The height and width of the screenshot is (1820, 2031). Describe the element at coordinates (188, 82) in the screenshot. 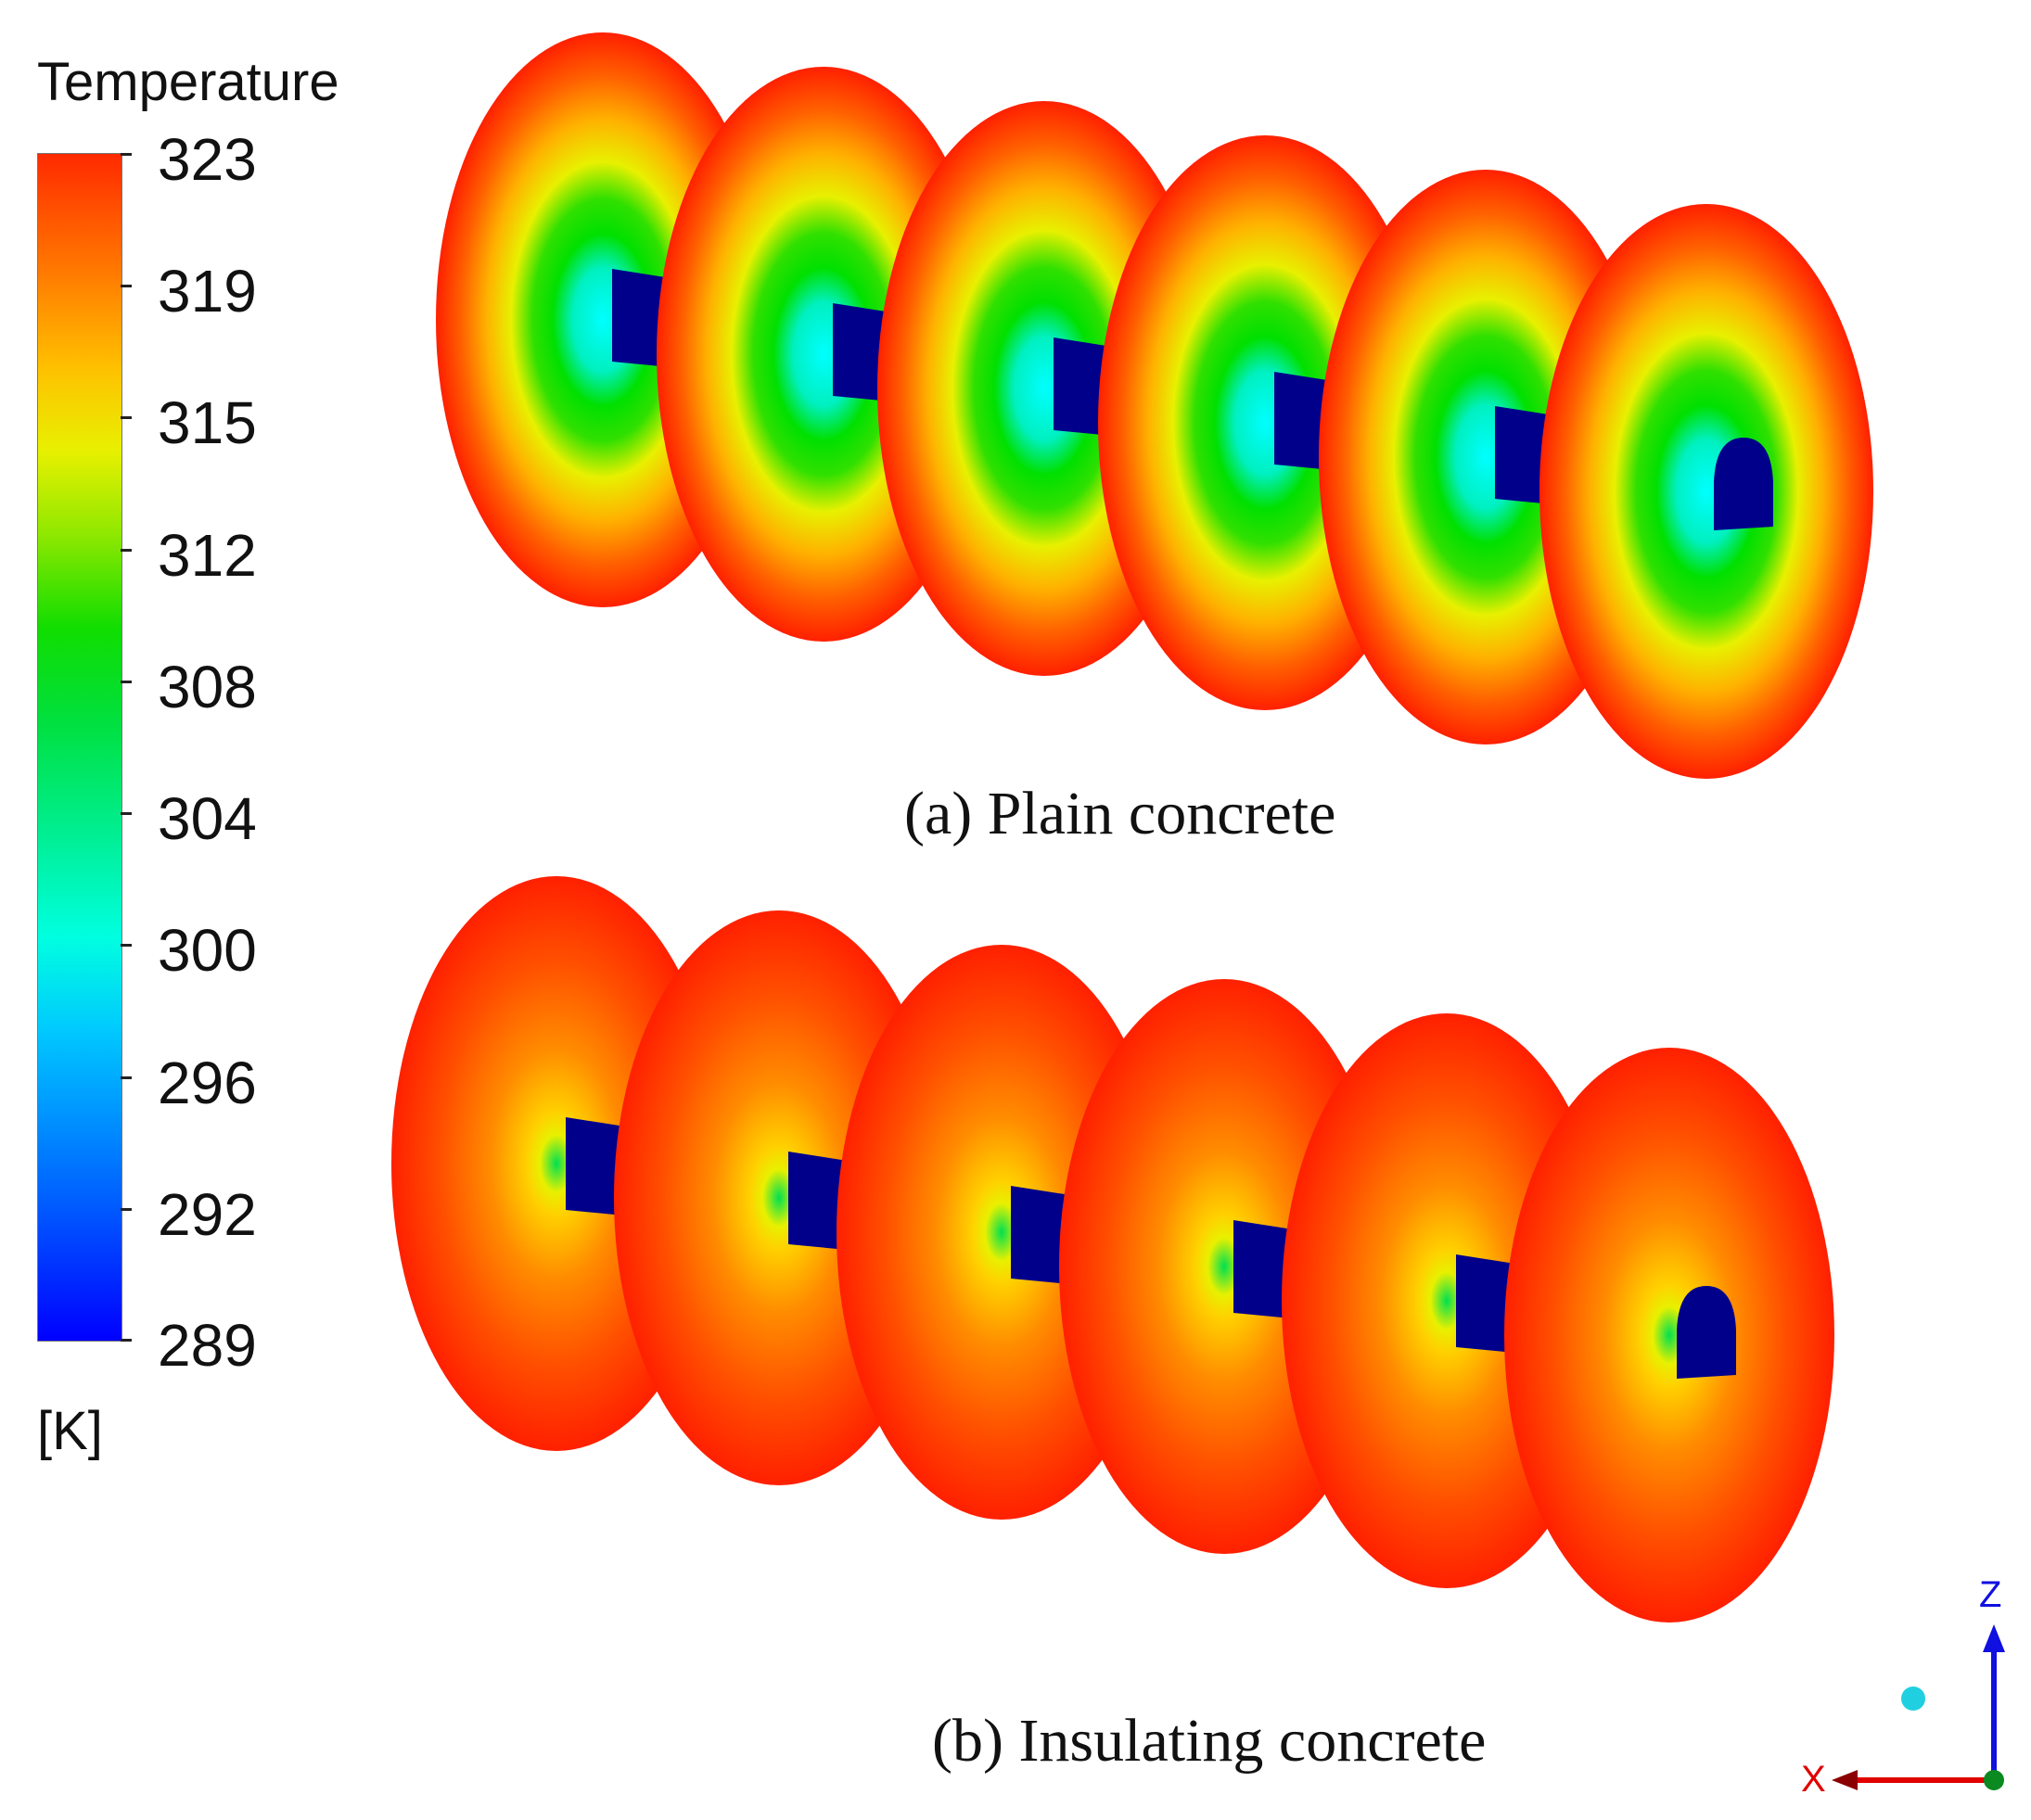

I see `legend-title: Temperature` at that location.